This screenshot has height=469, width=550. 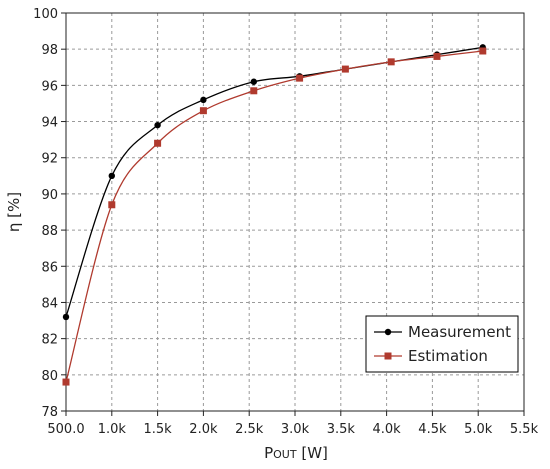 What do you see at coordinates (295, 429) in the screenshot?
I see `x-tick-label: 3.0k` at bounding box center [295, 429].